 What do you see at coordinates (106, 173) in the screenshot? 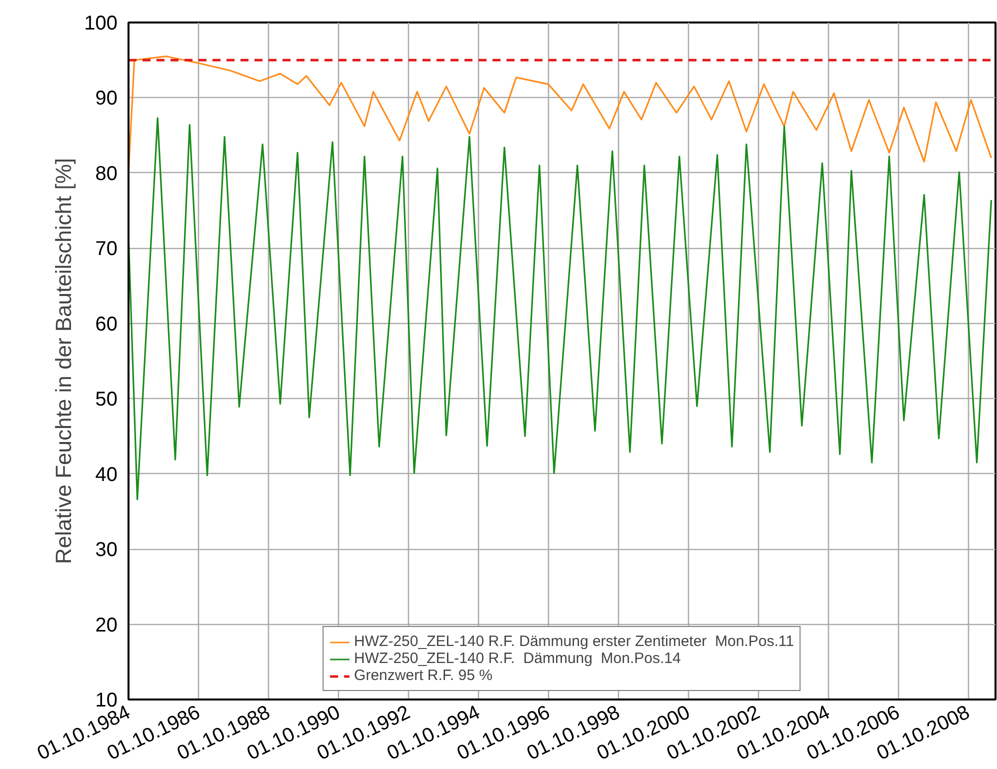
I see `y-tick-label: 80` at bounding box center [106, 173].